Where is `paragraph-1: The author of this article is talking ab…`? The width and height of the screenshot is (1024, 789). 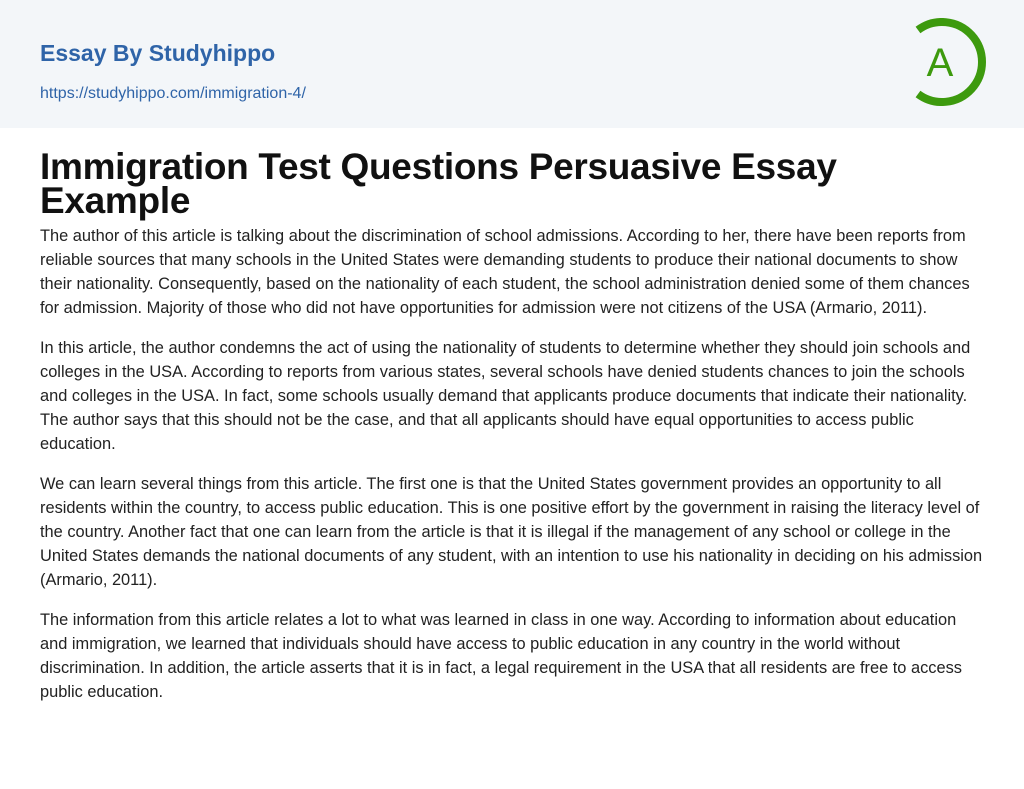
paragraph-1: The author of this article is talking ab… is located at coordinates (505, 272).